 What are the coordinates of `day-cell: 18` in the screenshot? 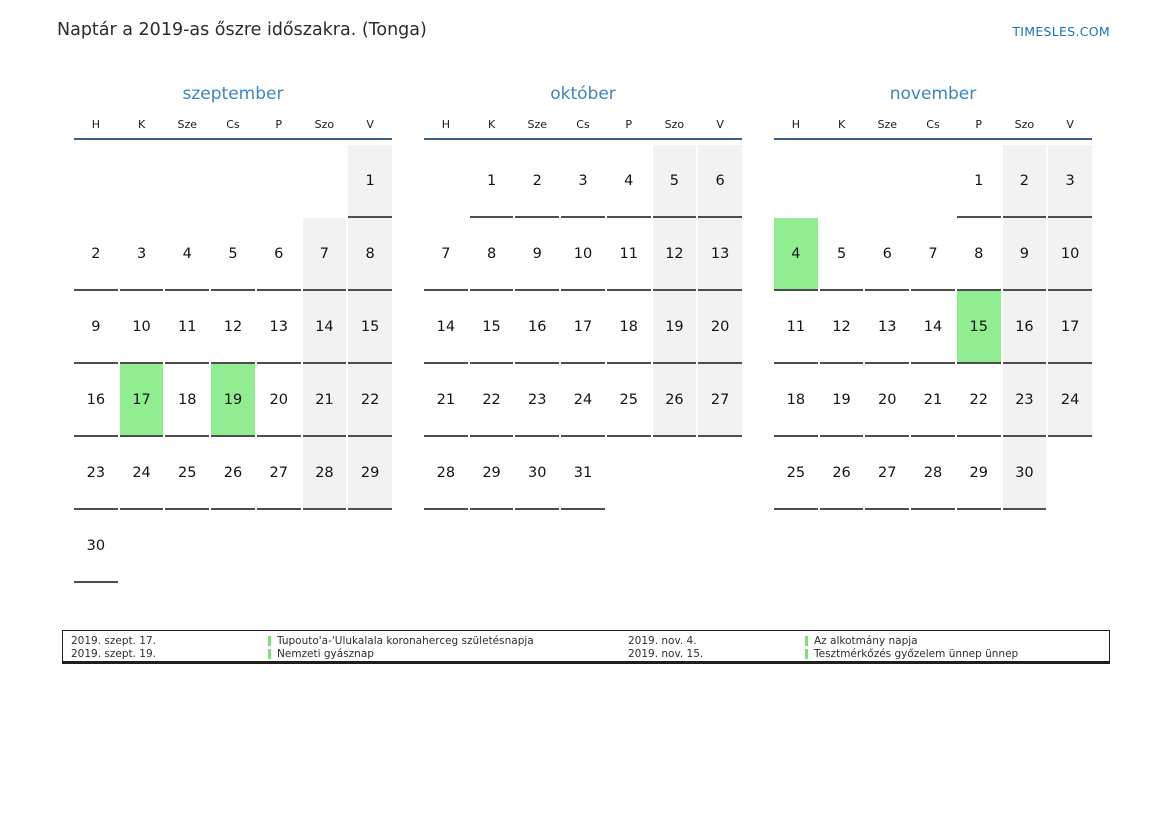 It's located at (187, 400).